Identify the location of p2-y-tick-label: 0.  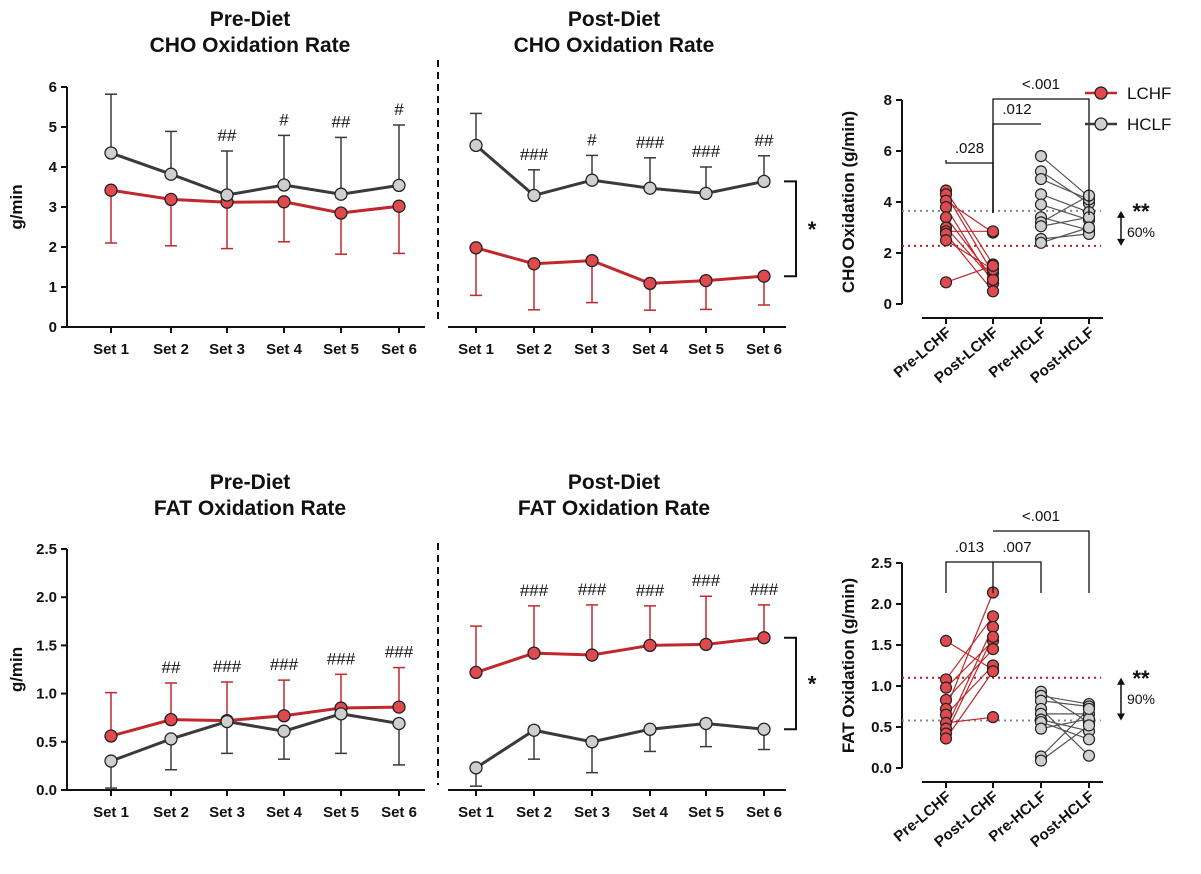
(888, 304).